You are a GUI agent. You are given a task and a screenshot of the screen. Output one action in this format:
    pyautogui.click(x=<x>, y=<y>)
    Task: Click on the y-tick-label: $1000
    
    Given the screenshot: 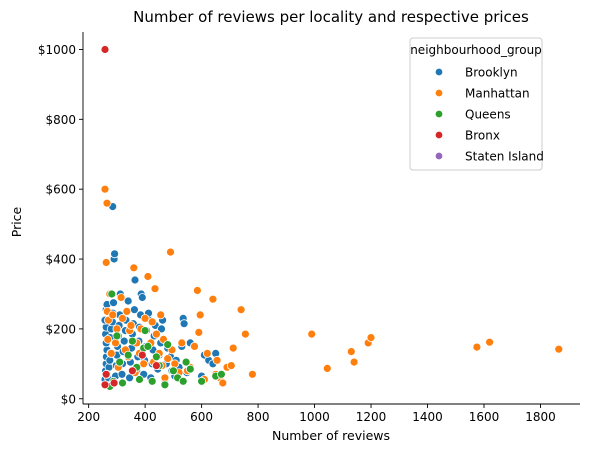 What is the action you would take?
    pyautogui.click(x=57, y=50)
    